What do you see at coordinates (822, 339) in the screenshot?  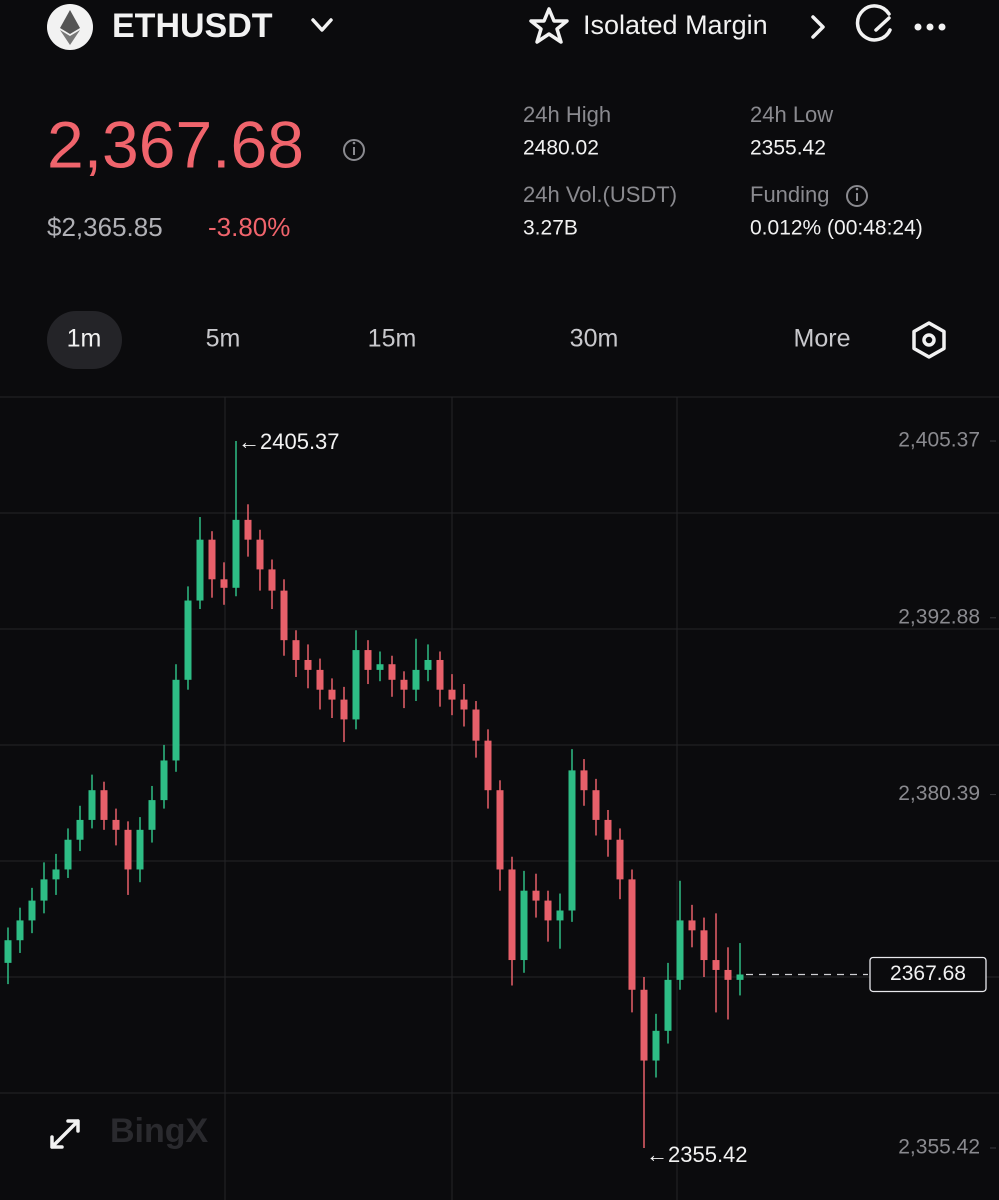 I see `timeframe-tab: More` at bounding box center [822, 339].